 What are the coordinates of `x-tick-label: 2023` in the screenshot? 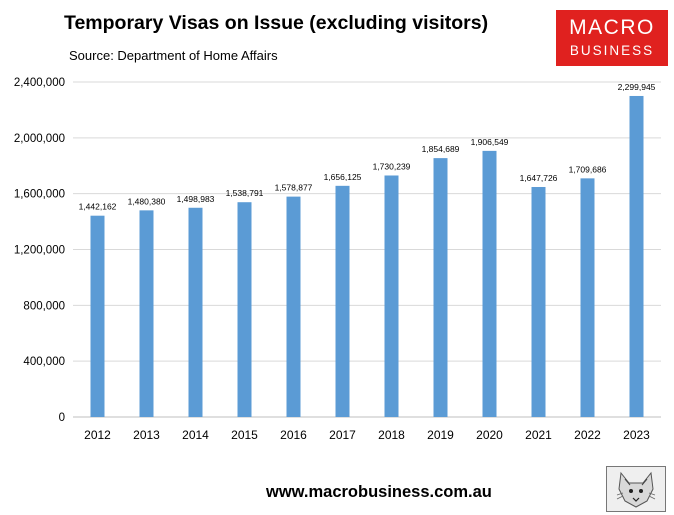 It's located at (636, 435).